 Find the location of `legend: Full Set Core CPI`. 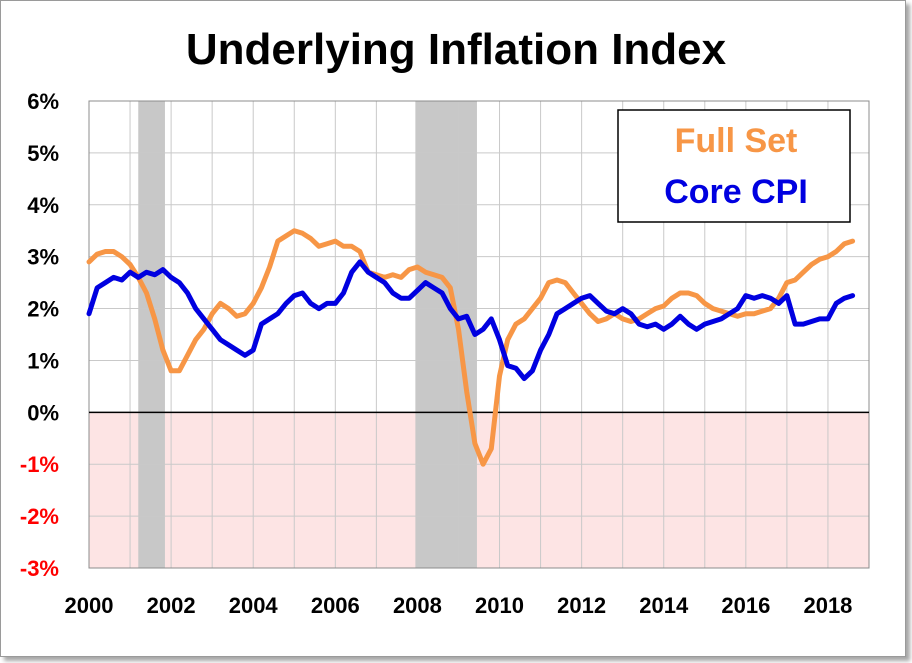

legend: Full Set Core CPI is located at coordinates (734, 166).